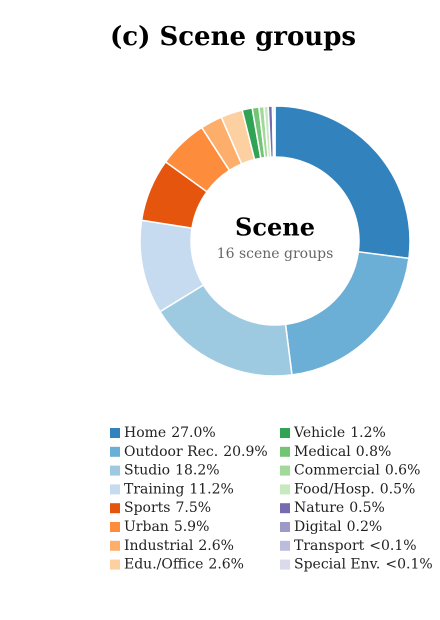 This screenshot has height=620, width=440. I want to click on legend-label: Commercial 0.6%, so click(357, 471).